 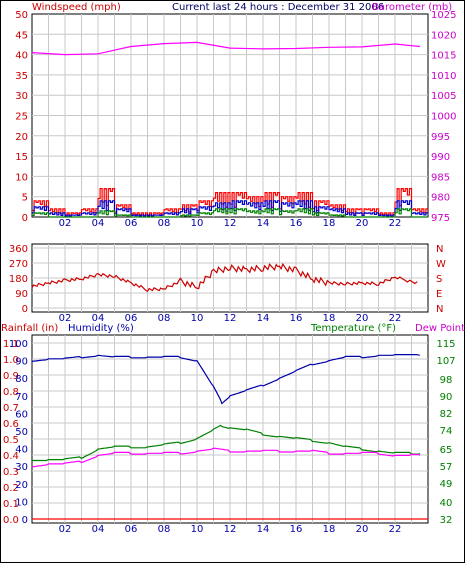 I want to click on barometer-tick-label: 980, so click(x=440, y=198).